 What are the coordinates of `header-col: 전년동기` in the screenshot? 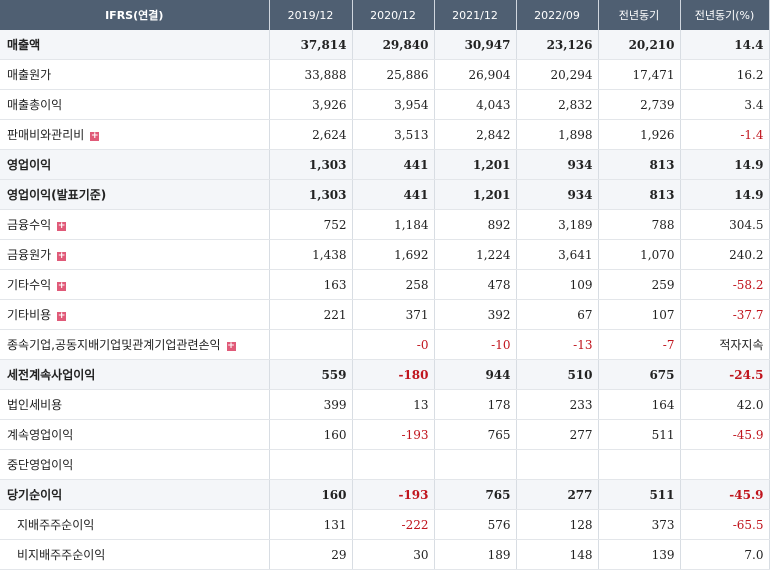 It's located at (639, 15).